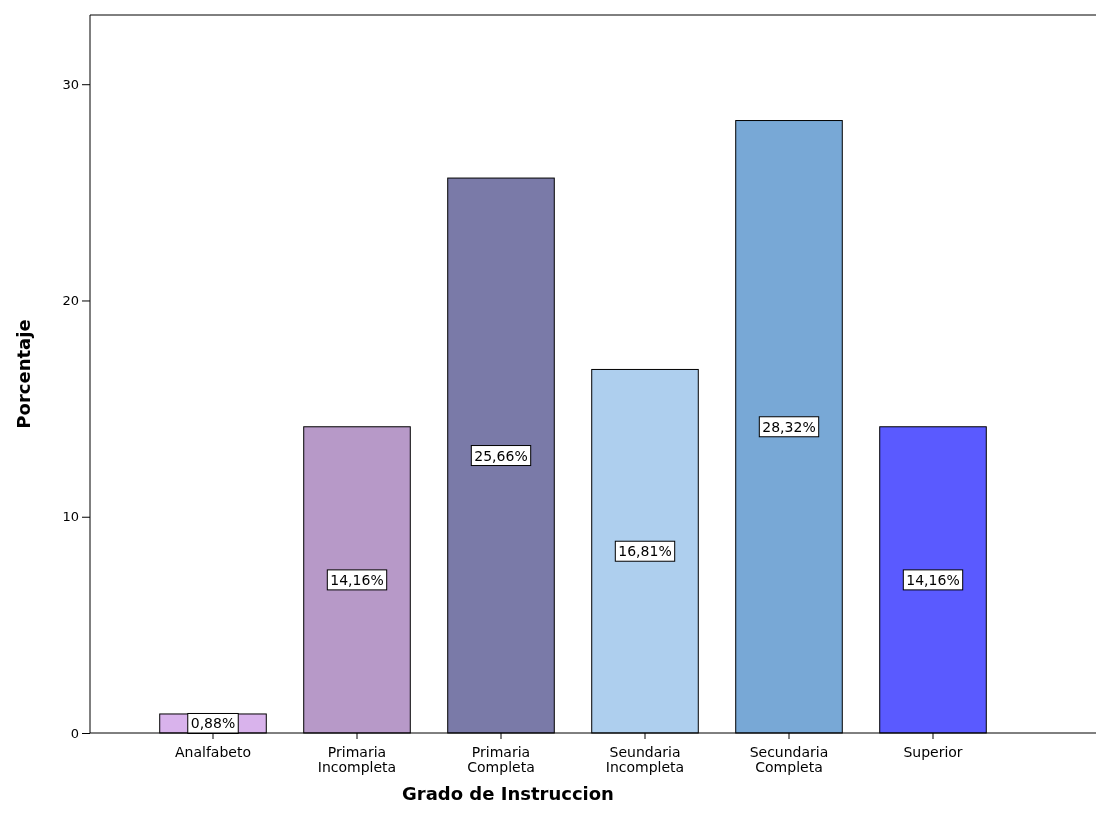  What do you see at coordinates (501, 759) in the screenshot?
I see `x-tick-label: Primaria Completa` at bounding box center [501, 759].